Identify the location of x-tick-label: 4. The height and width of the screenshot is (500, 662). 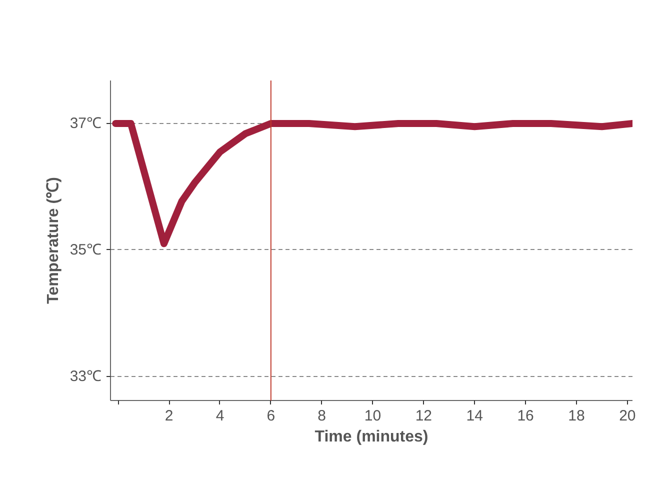
(220, 416).